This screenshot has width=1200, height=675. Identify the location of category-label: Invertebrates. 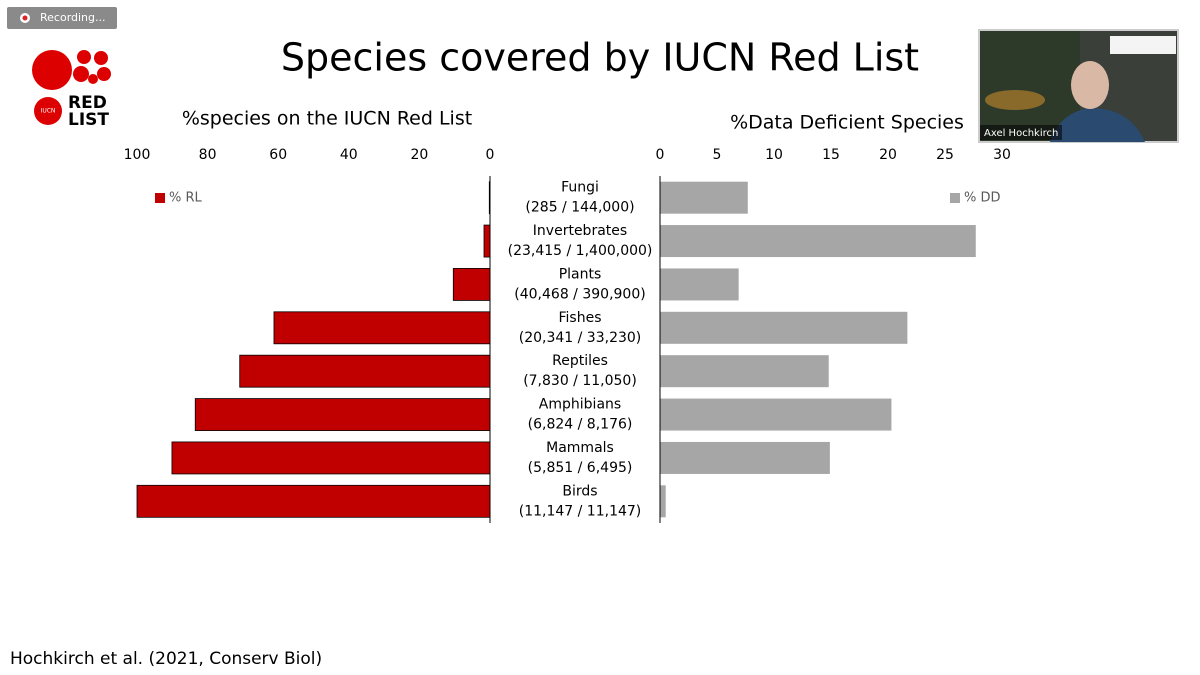
(580, 231).